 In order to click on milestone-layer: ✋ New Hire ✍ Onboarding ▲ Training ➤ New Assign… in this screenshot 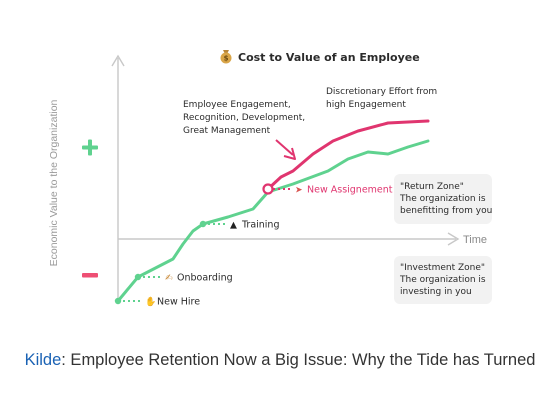, I will do `click(253, 245)`.